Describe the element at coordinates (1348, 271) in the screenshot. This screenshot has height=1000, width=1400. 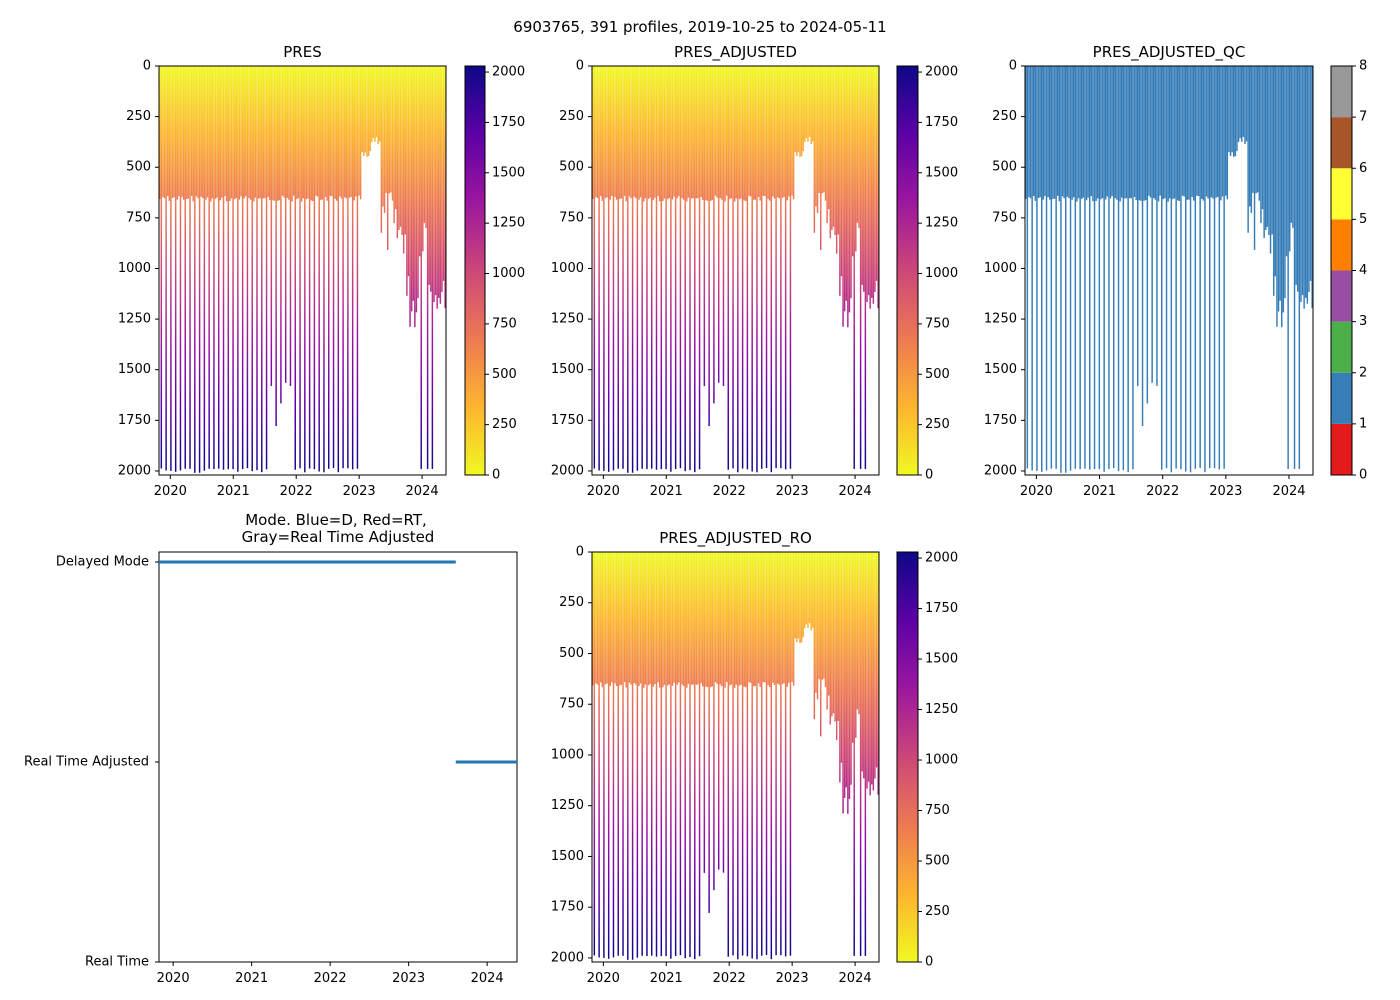
I see `colorbar-pres_adjusted_qc: 0 1 2 3 4 5 6 7 8` at that location.